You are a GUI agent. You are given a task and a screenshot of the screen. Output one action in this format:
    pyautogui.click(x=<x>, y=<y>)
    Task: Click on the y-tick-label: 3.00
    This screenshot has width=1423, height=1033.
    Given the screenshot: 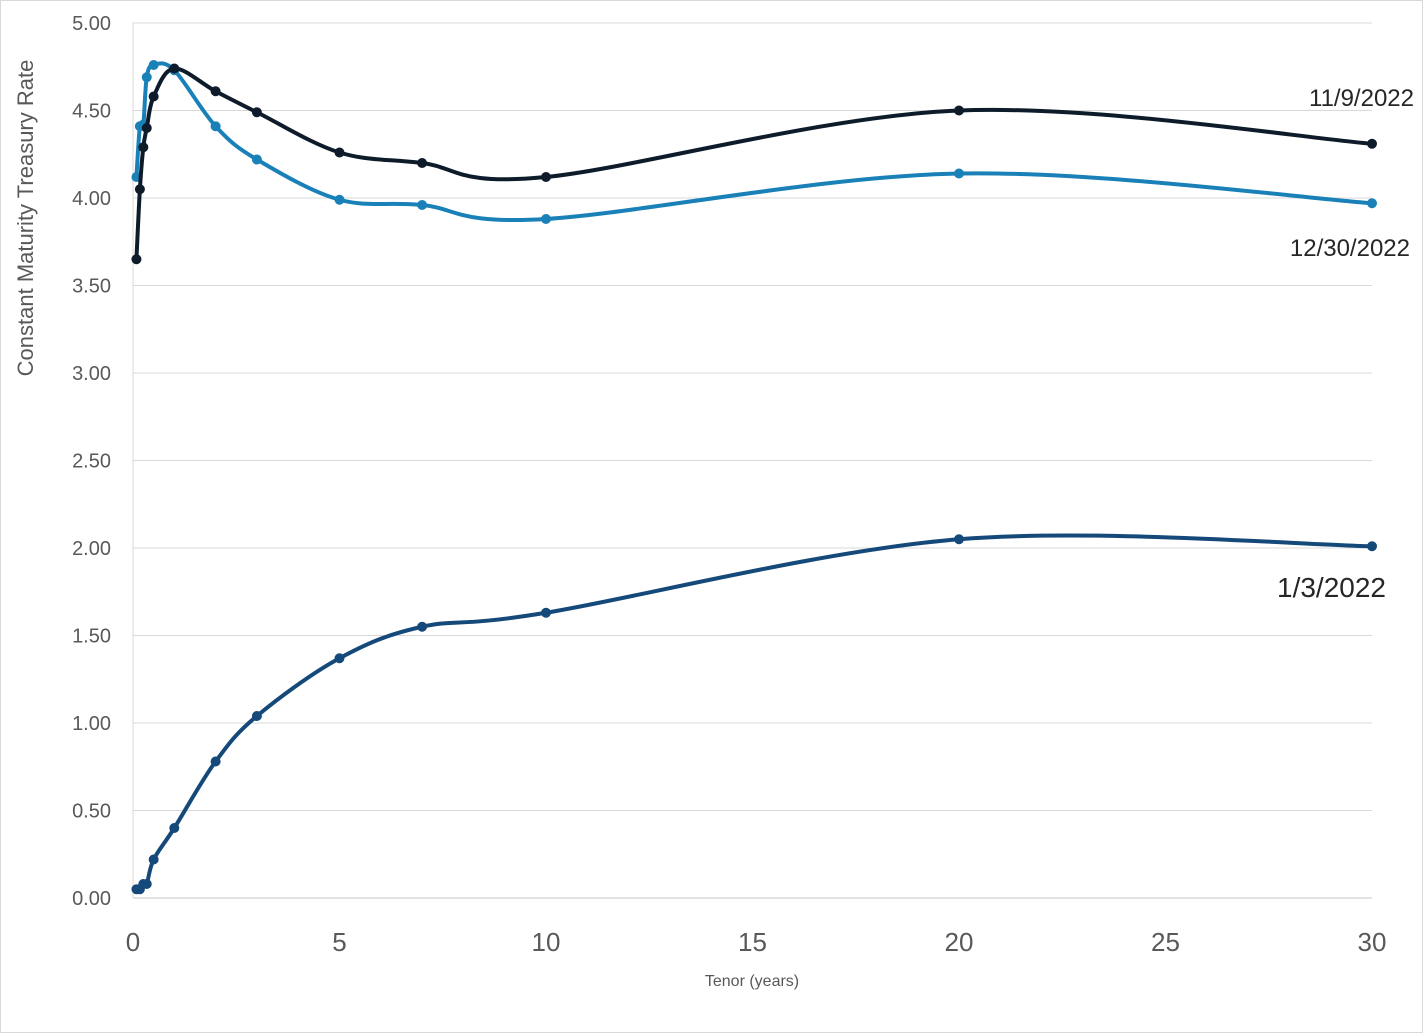 What is the action you would take?
    pyautogui.click(x=91, y=374)
    